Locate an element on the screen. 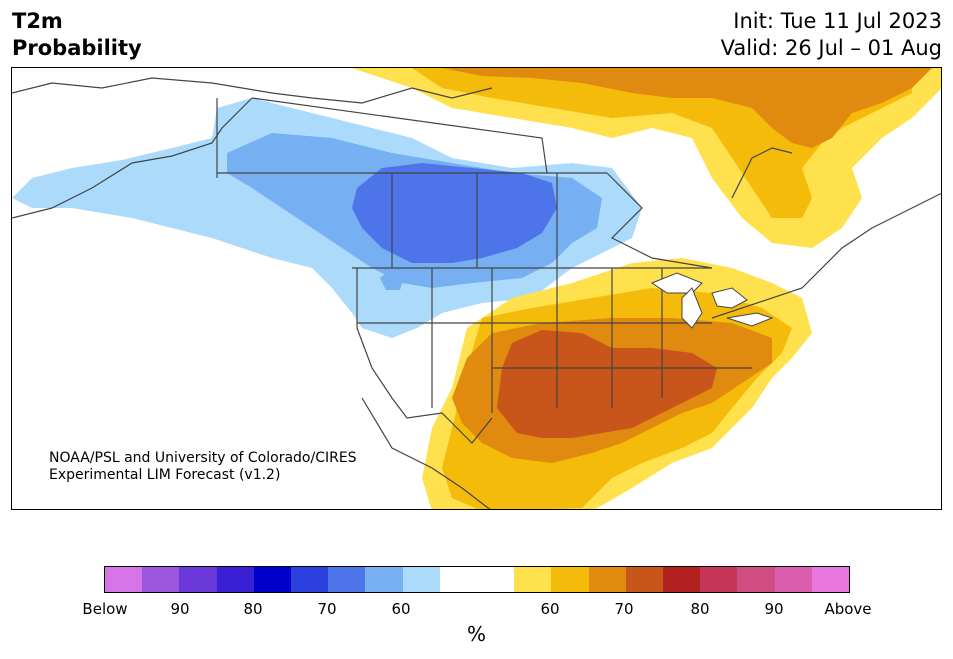 The height and width of the screenshot is (659, 953). colorbar-tick-label: Above is located at coordinates (848, 609).